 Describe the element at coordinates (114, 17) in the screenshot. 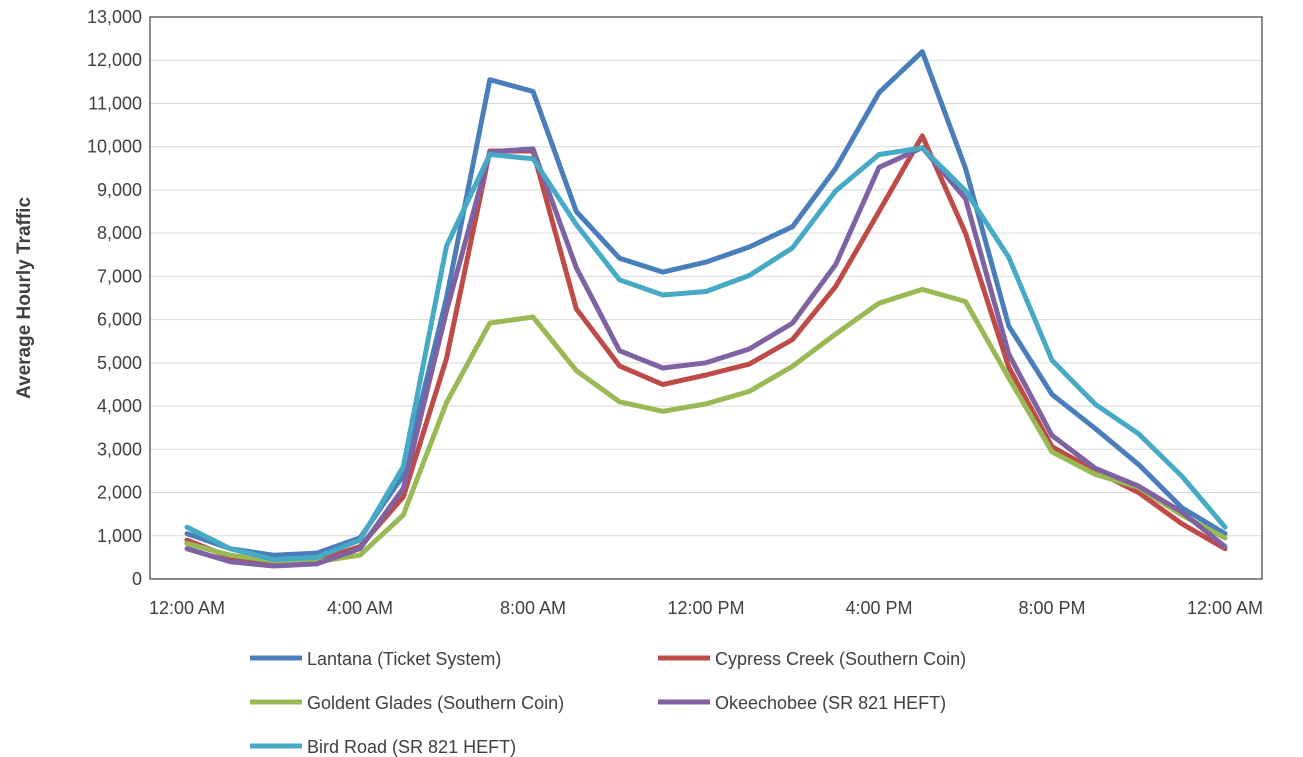

I see `y-tick-label: 13,000` at that location.